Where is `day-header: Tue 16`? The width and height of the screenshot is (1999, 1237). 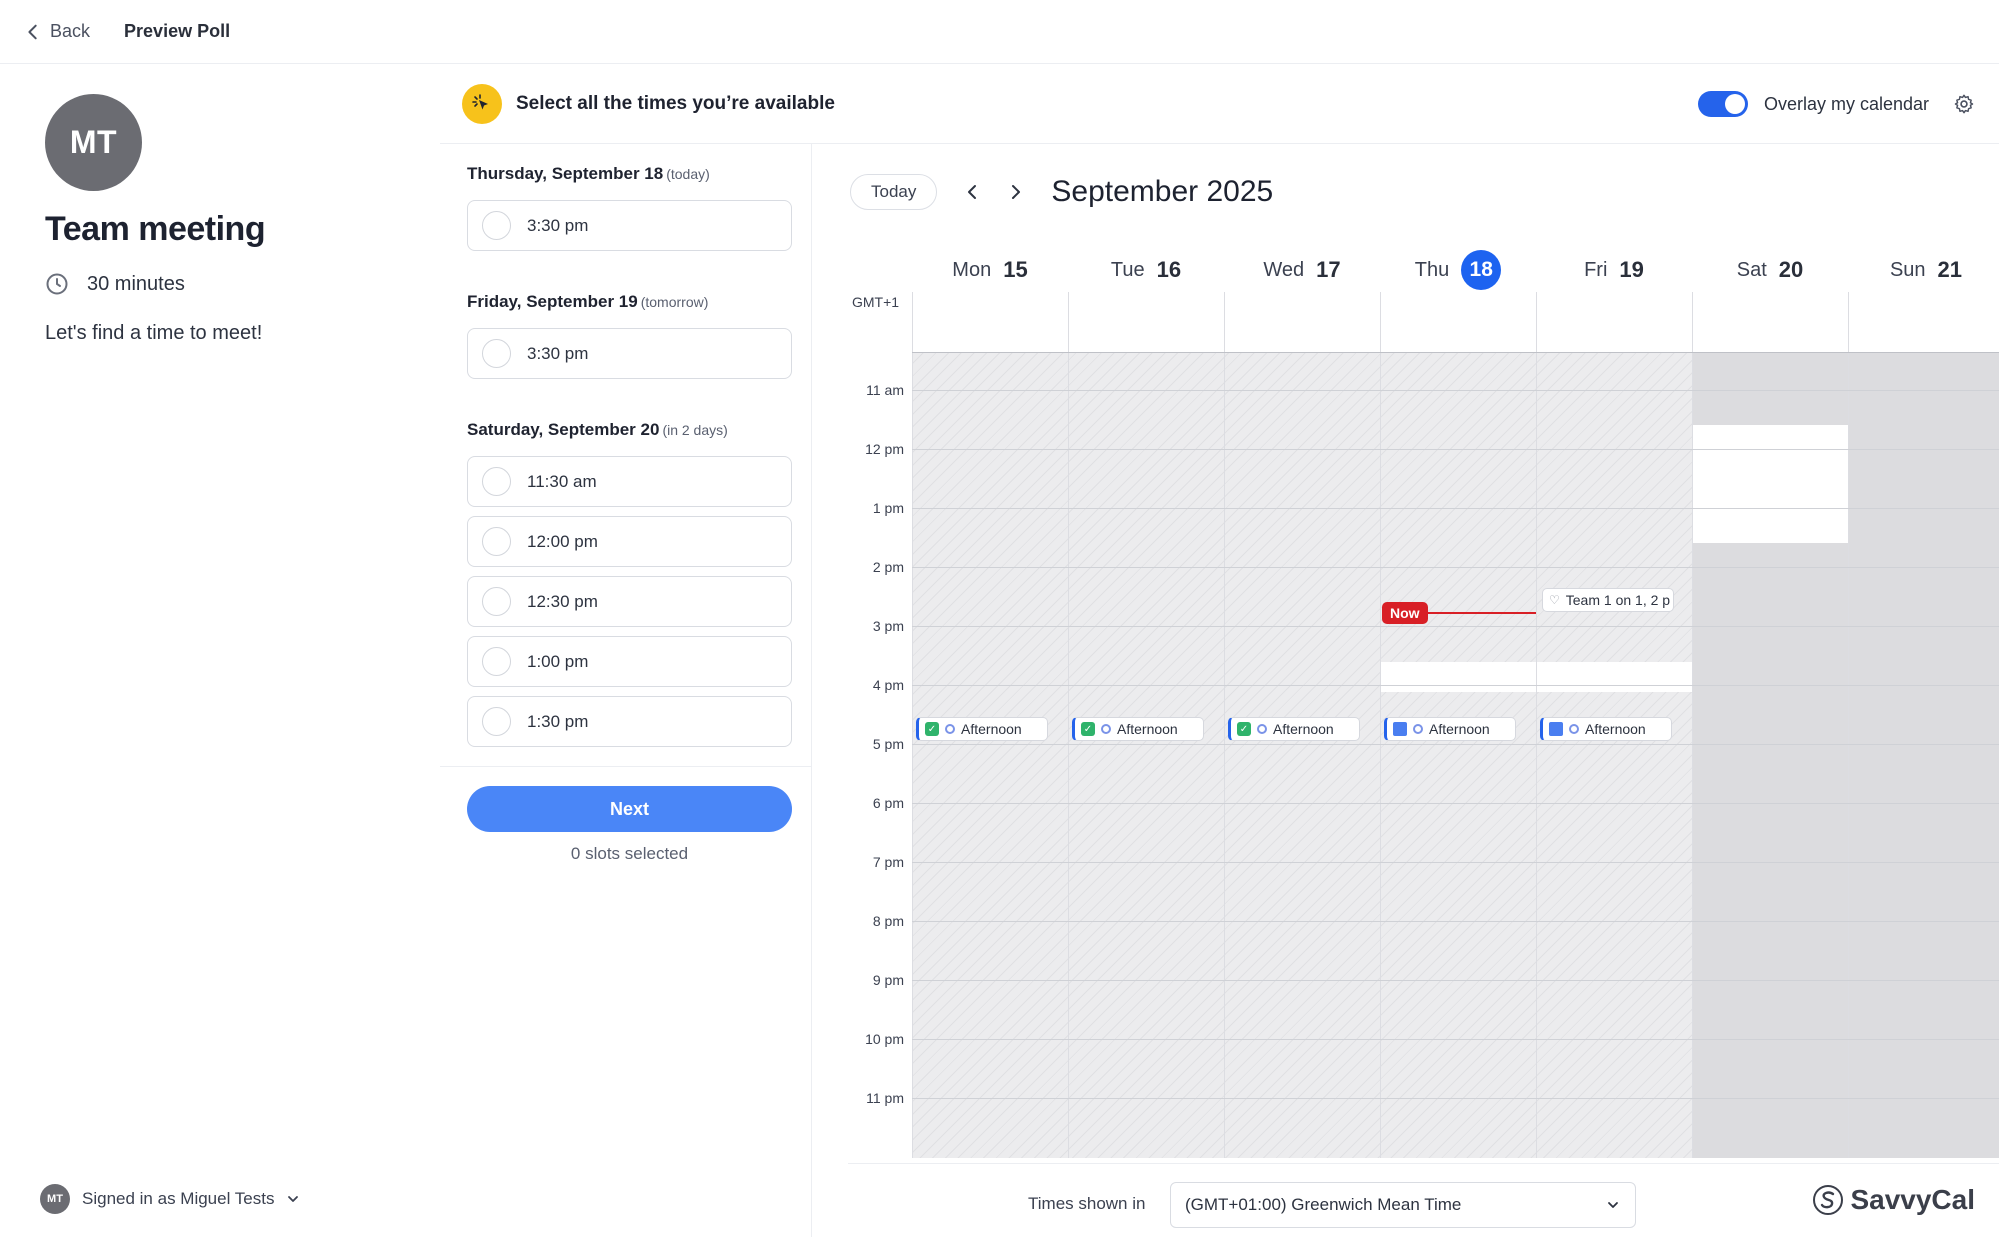 day-header: Tue 16 is located at coordinates (1146, 269).